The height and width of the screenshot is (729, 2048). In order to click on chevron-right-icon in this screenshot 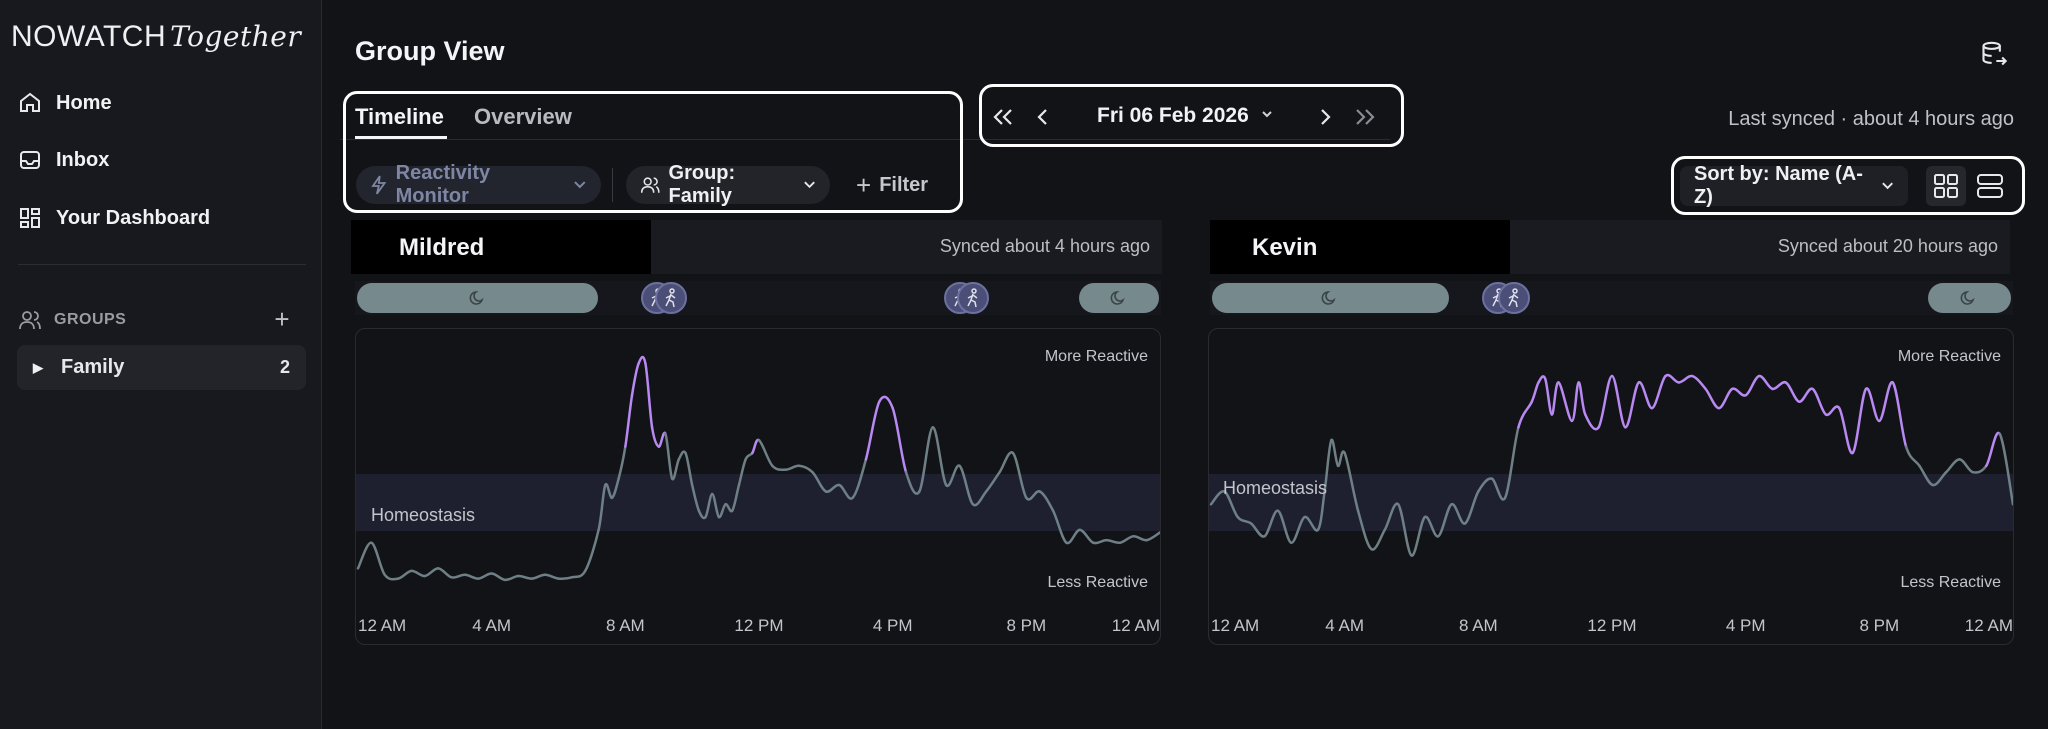, I will do `click(1326, 117)`.